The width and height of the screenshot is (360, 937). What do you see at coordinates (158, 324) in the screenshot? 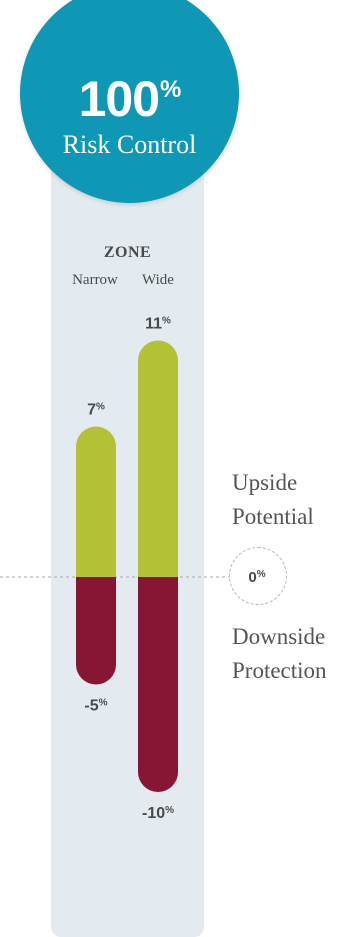
I see `wide-upside-value-label: 11%` at bounding box center [158, 324].